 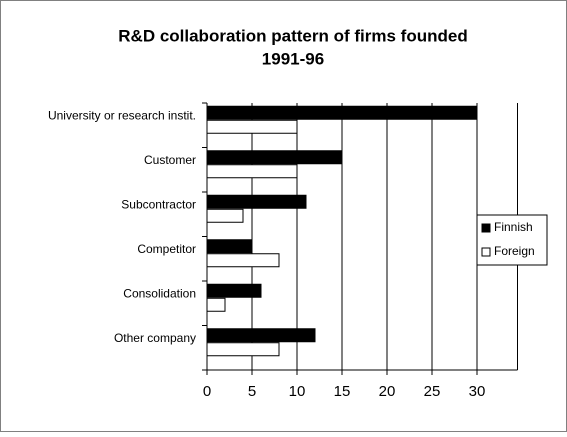 What do you see at coordinates (342, 391) in the screenshot?
I see `x-tick-label: 15` at bounding box center [342, 391].